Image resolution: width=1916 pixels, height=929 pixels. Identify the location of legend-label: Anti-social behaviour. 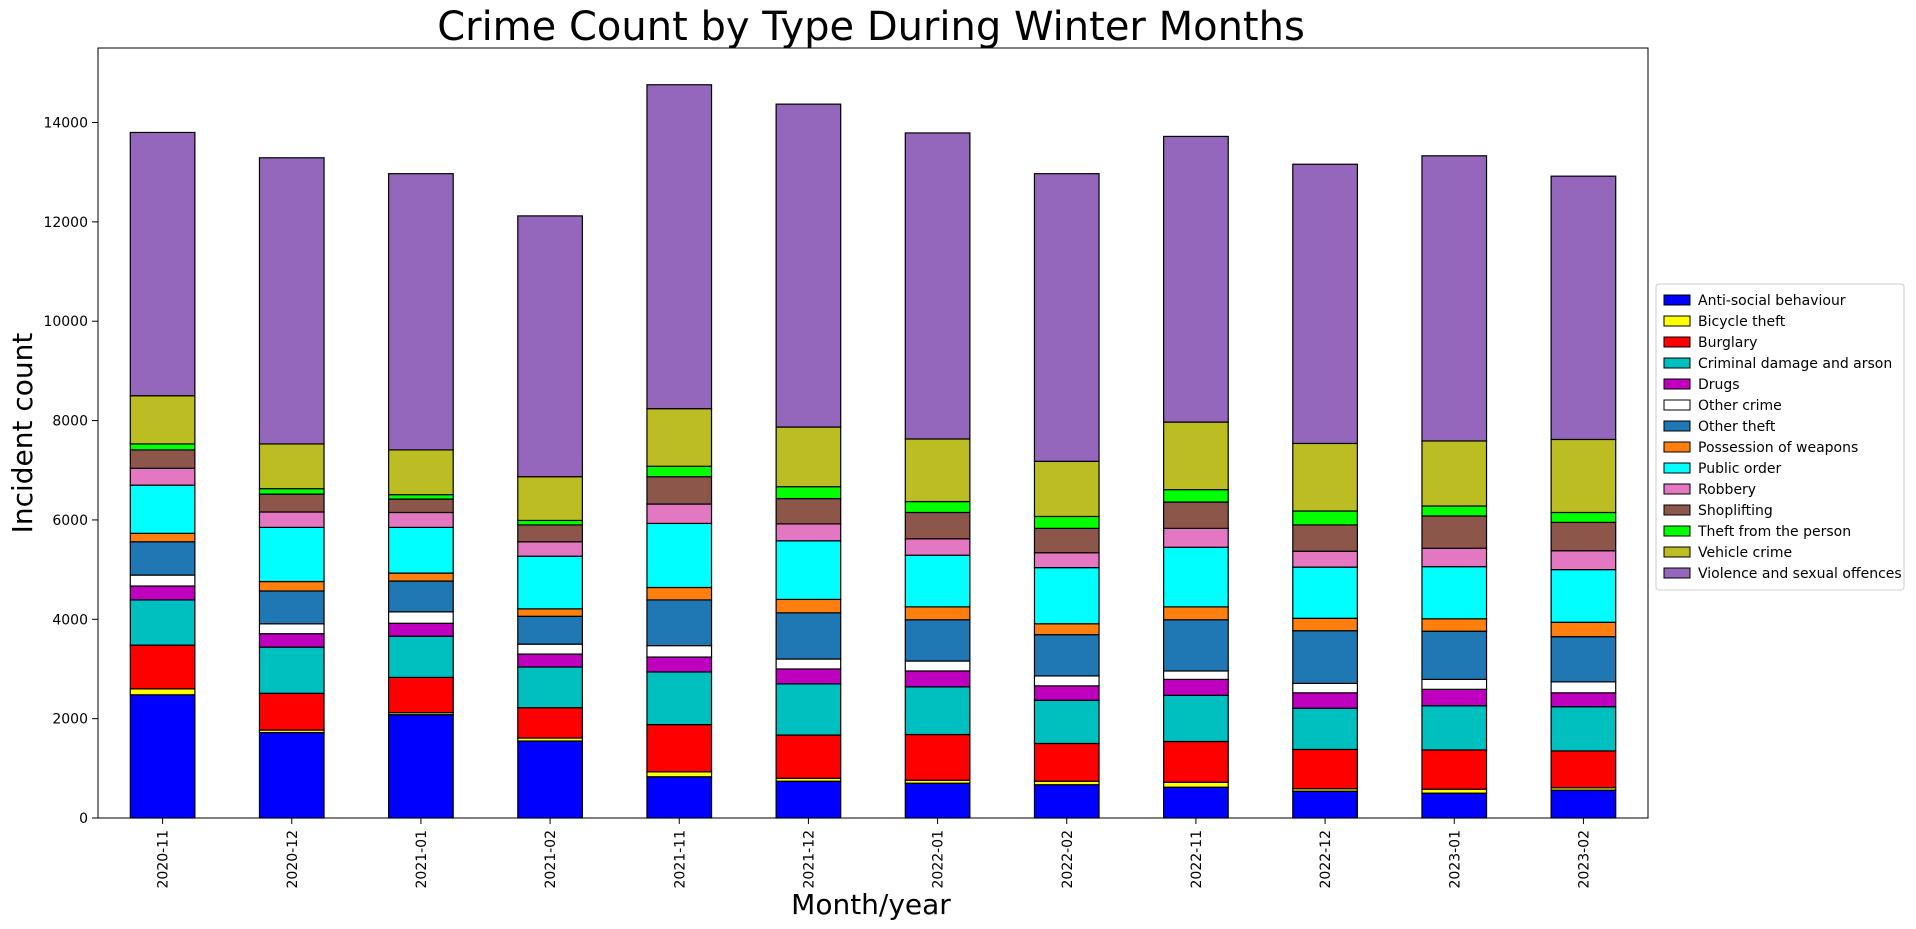
(1772, 301).